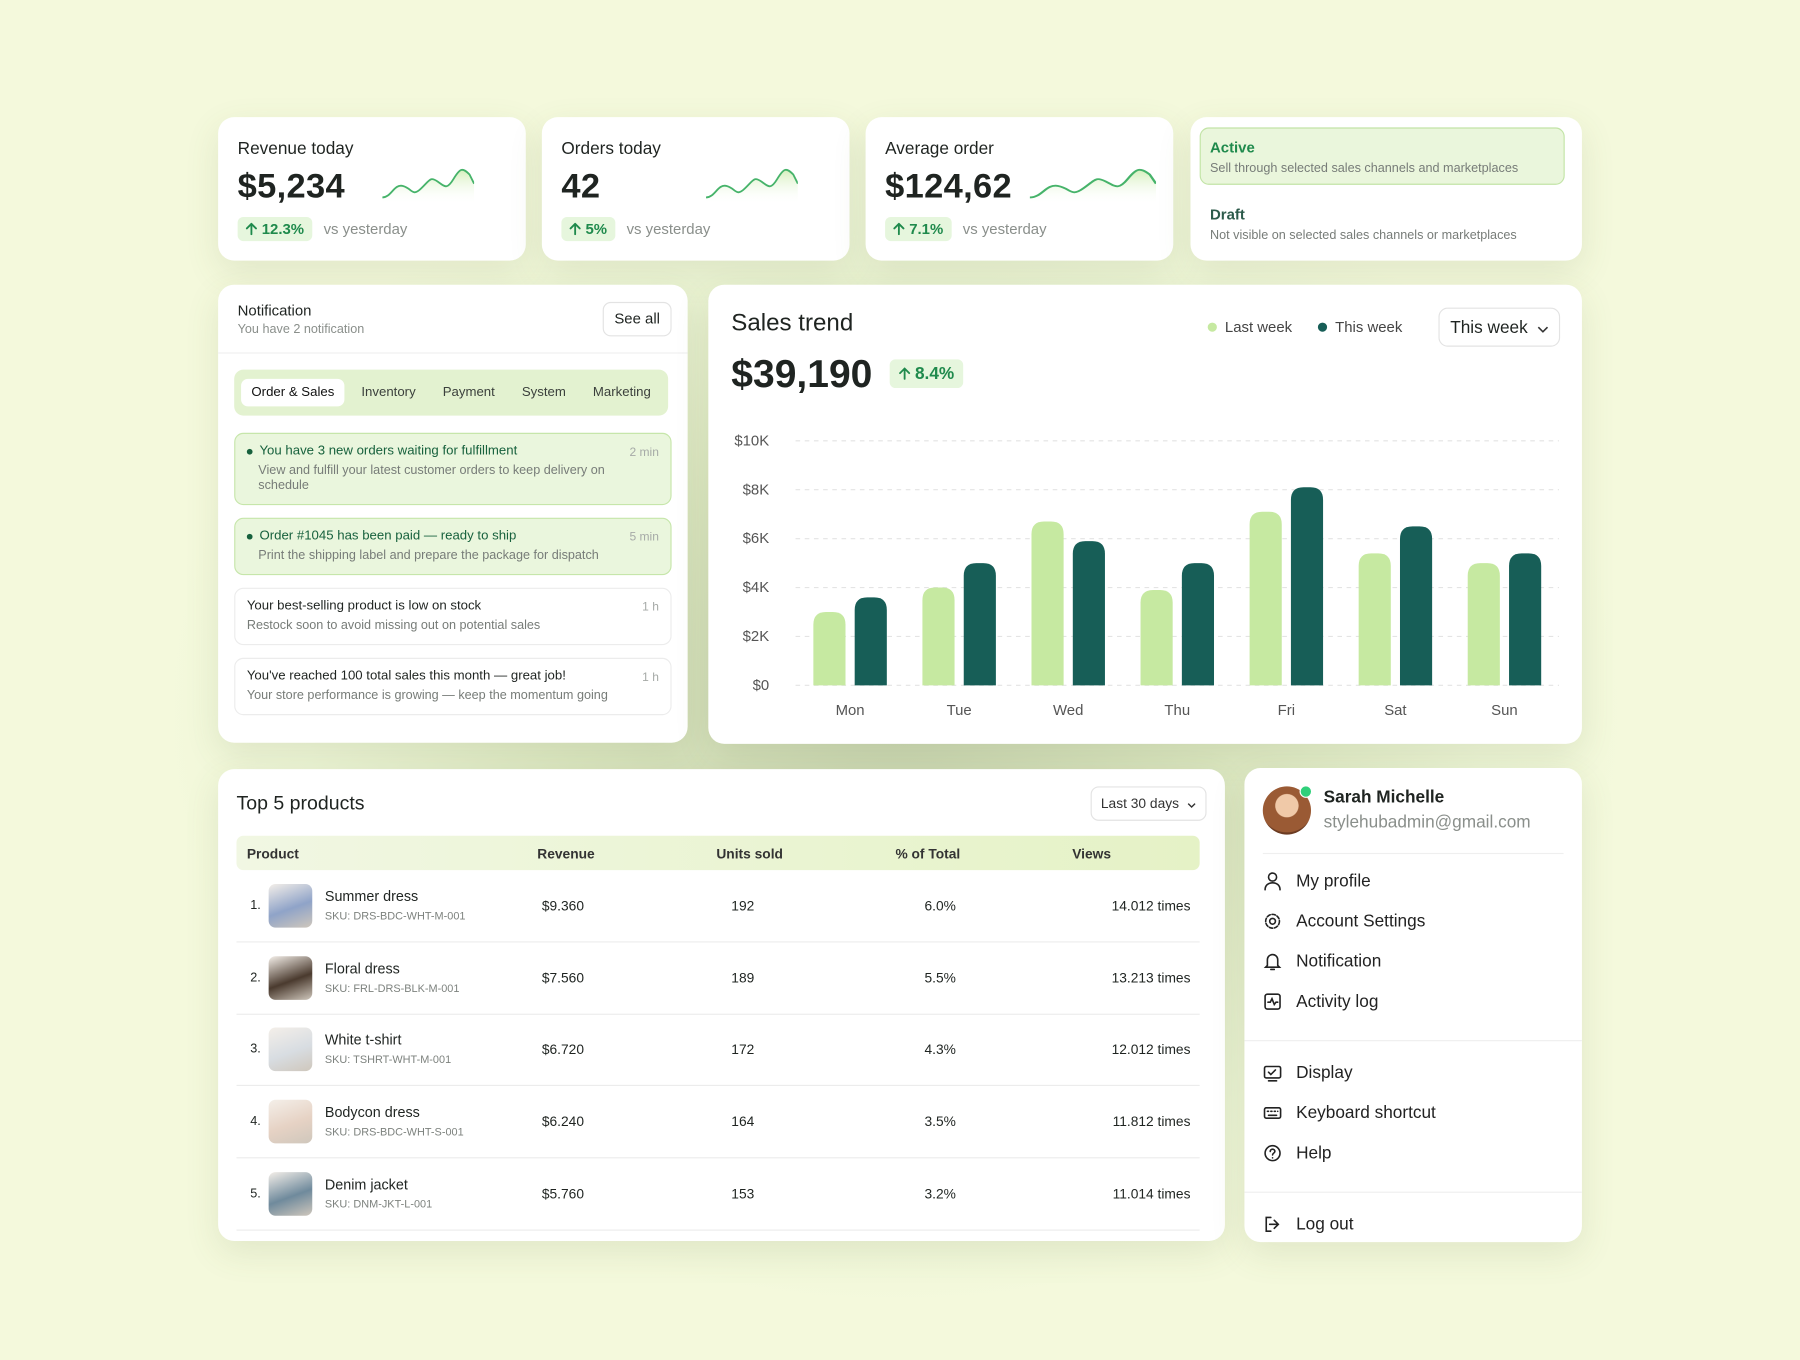 The height and width of the screenshot is (1360, 1800). I want to click on menu-item: Notification, so click(1322, 961).